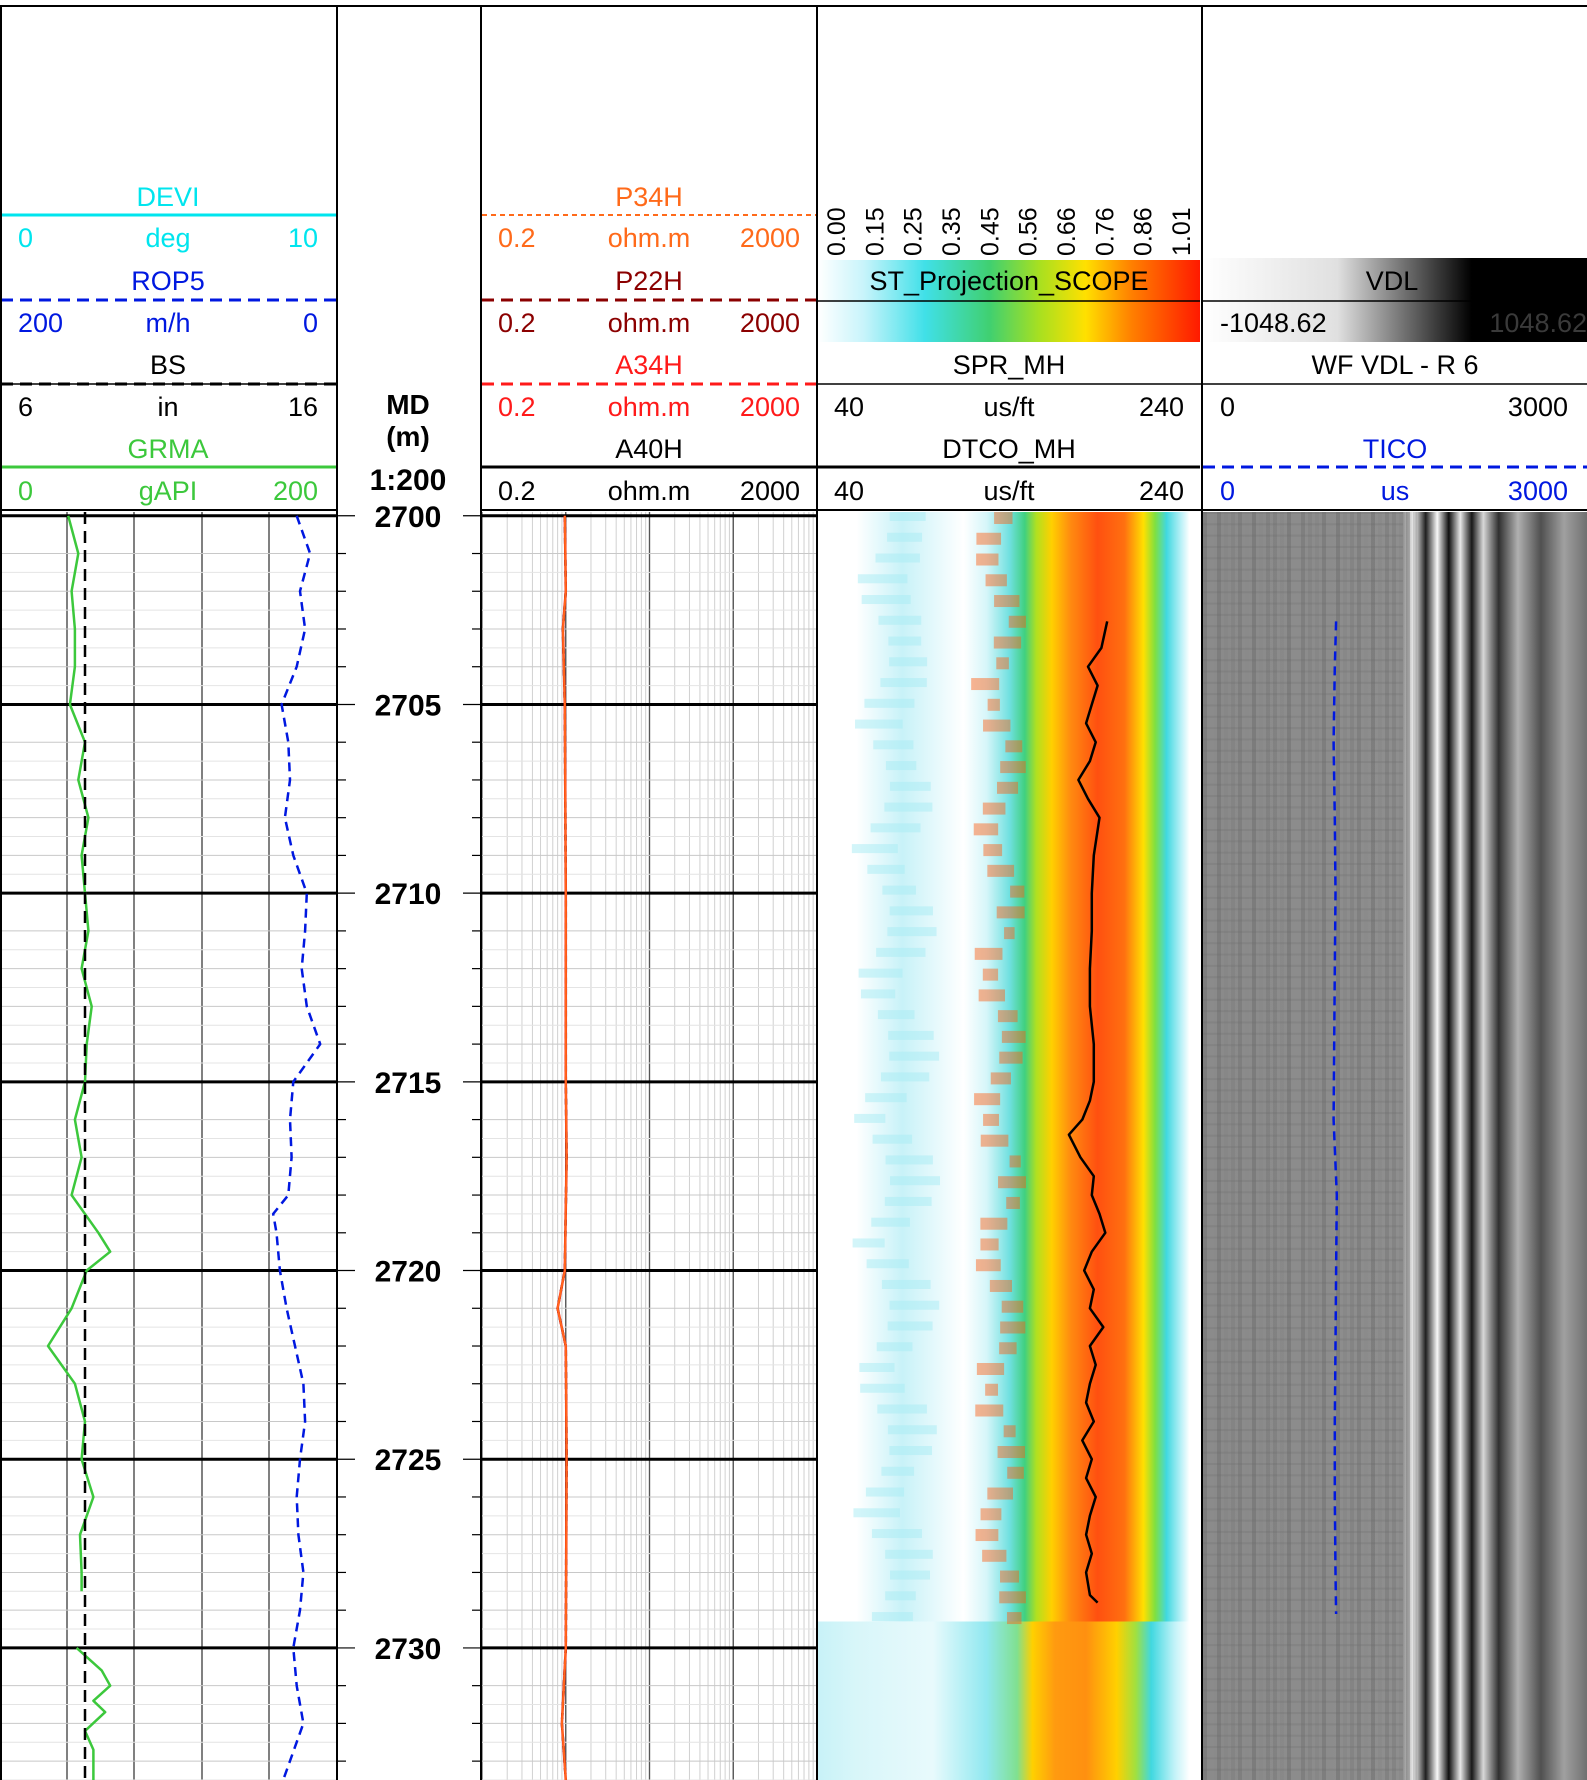 This screenshot has width=1587, height=1780. I want to click on a40h-name: A40H, so click(649, 449).